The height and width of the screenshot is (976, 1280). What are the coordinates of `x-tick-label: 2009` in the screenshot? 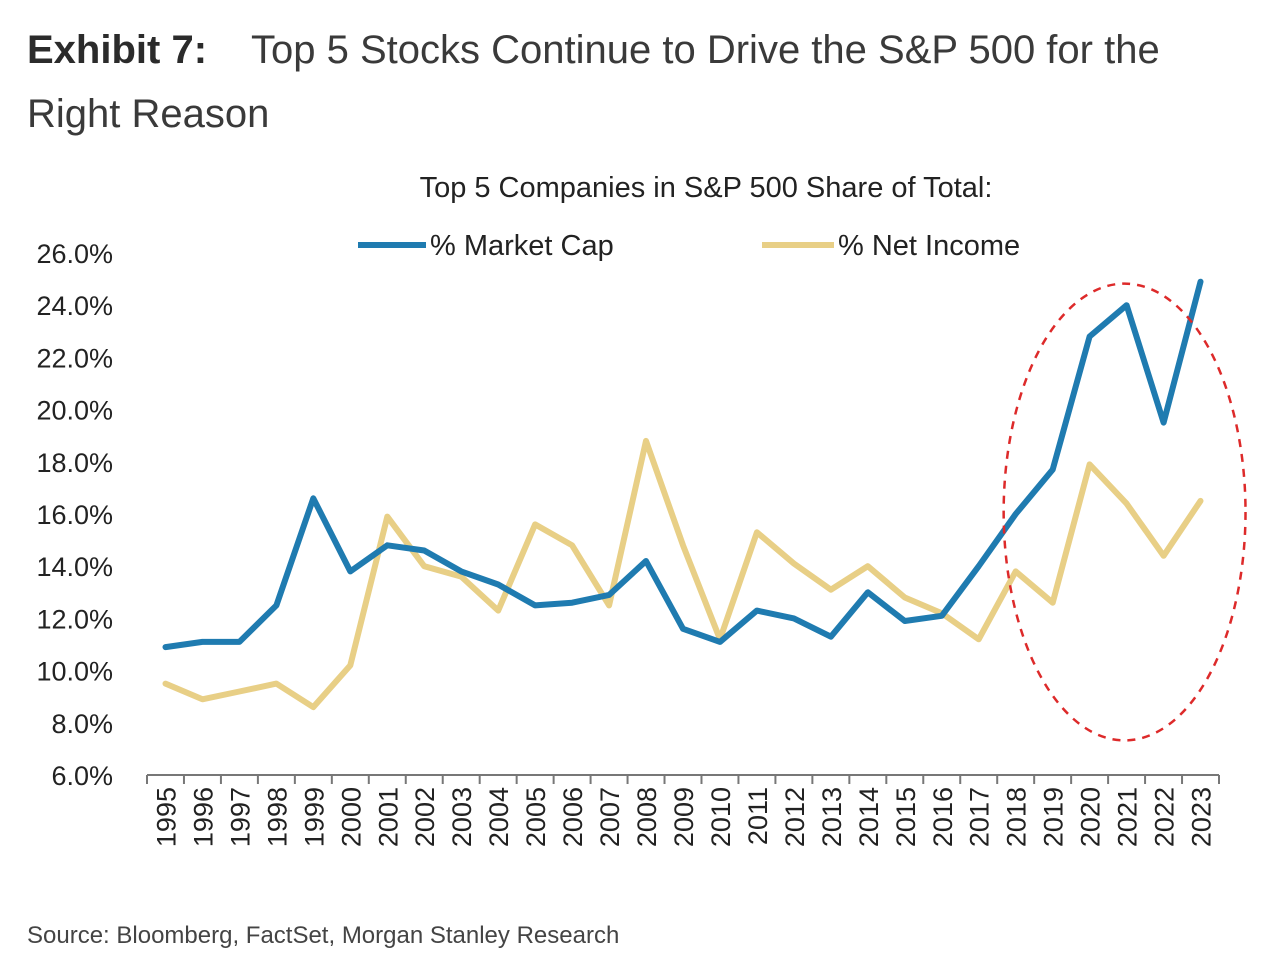 It's located at (684, 817).